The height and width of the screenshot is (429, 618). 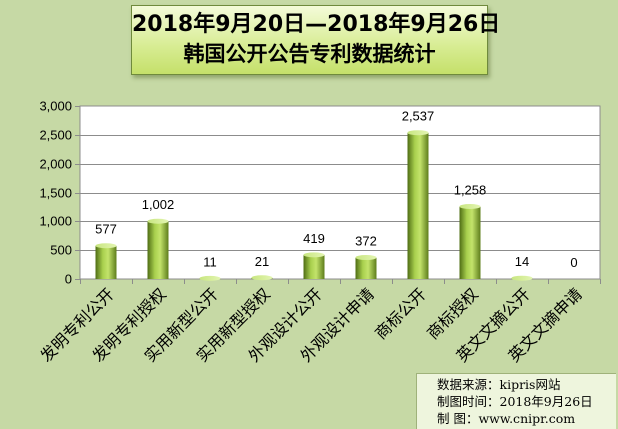 What do you see at coordinates (55, 135) in the screenshot?
I see `y-tick-label: 2,500` at bounding box center [55, 135].